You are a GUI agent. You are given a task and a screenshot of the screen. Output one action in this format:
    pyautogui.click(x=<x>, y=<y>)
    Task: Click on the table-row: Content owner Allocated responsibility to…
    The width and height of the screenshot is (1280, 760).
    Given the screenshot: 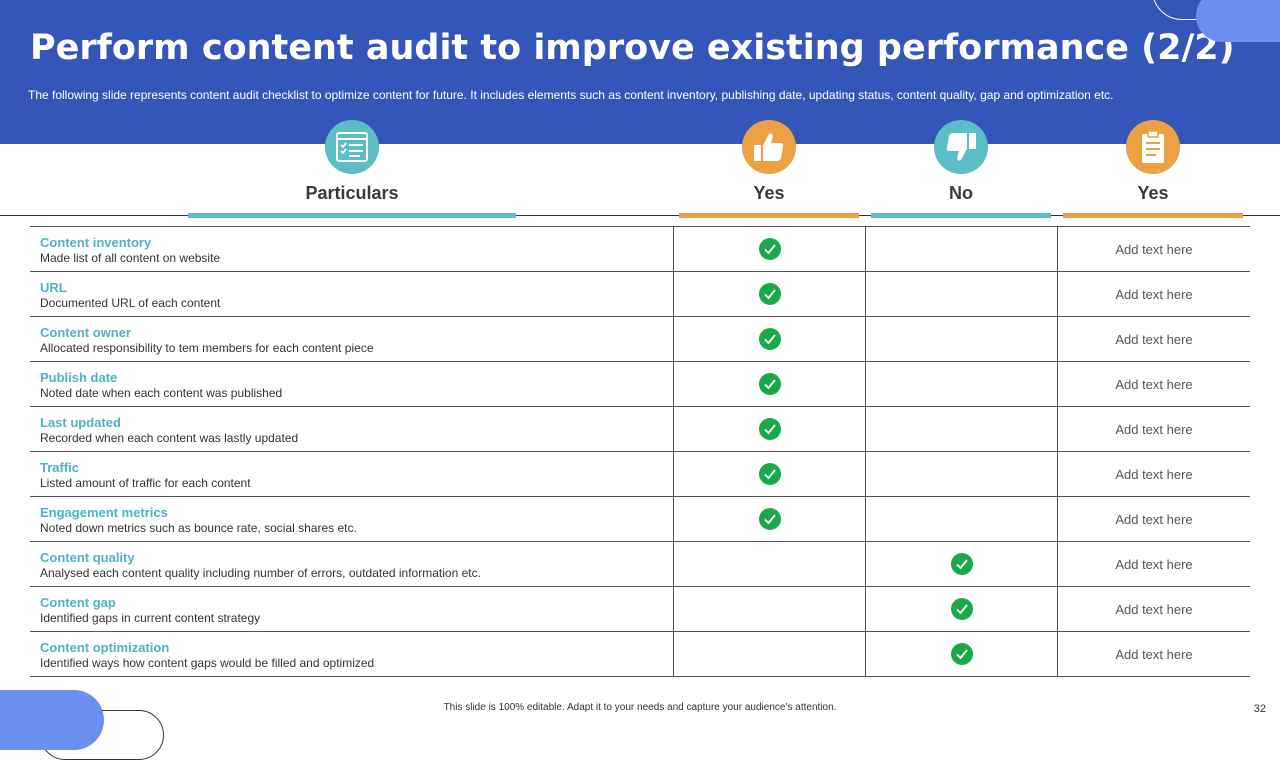 What is the action you would take?
    pyautogui.click(x=640, y=339)
    